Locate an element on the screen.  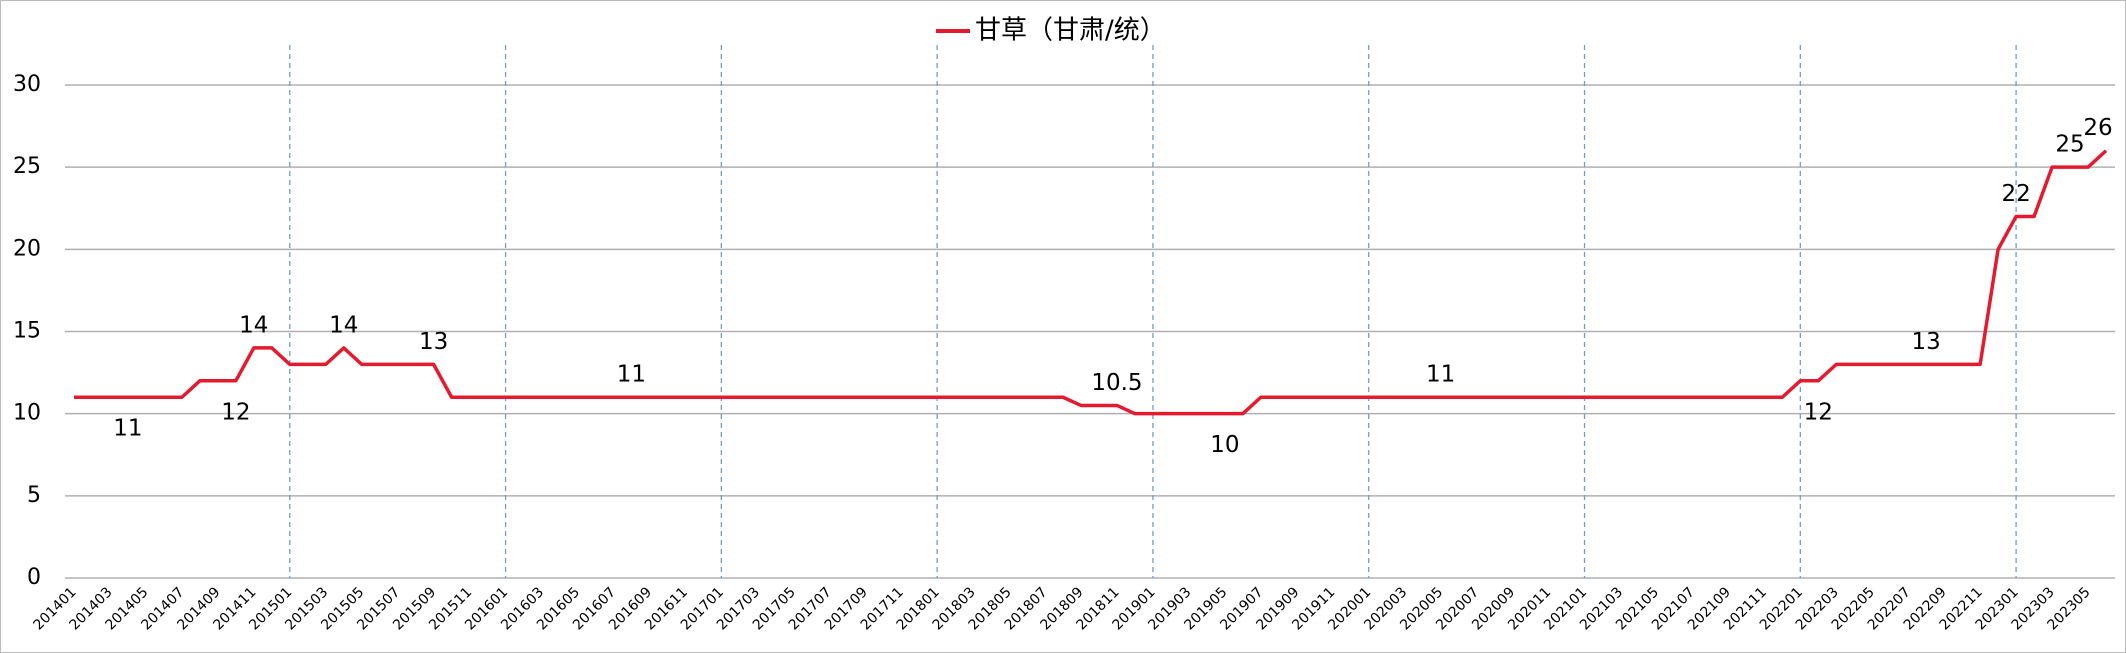
data-label: 10 is located at coordinates (1224, 445).